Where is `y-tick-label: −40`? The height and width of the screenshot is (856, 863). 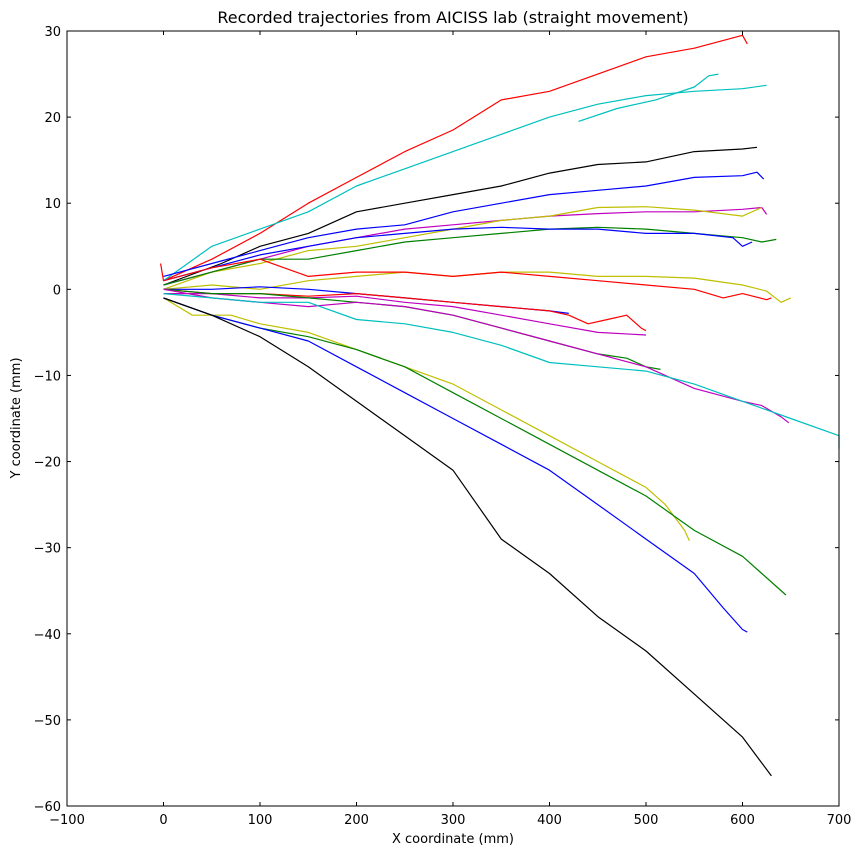 y-tick-label: −40 is located at coordinates (47, 635).